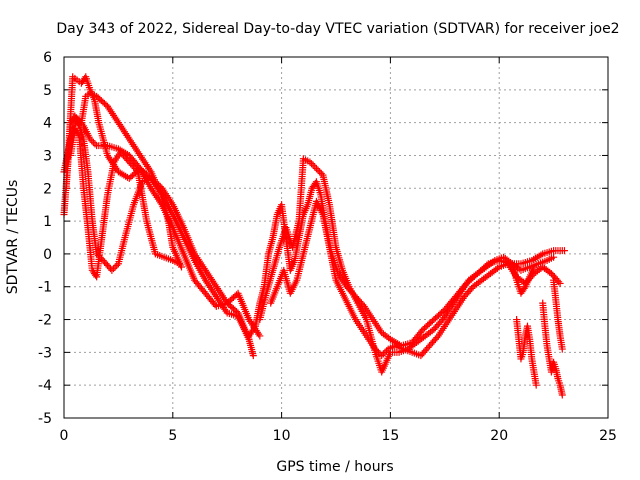 This screenshot has width=640, height=480. I want to click on y-tick-label: 0, so click(47, 255).